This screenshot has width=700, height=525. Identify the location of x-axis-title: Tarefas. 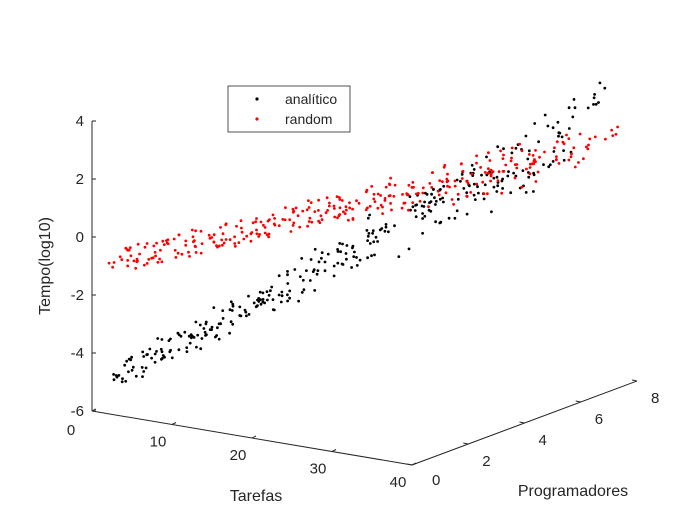
(256, 496).